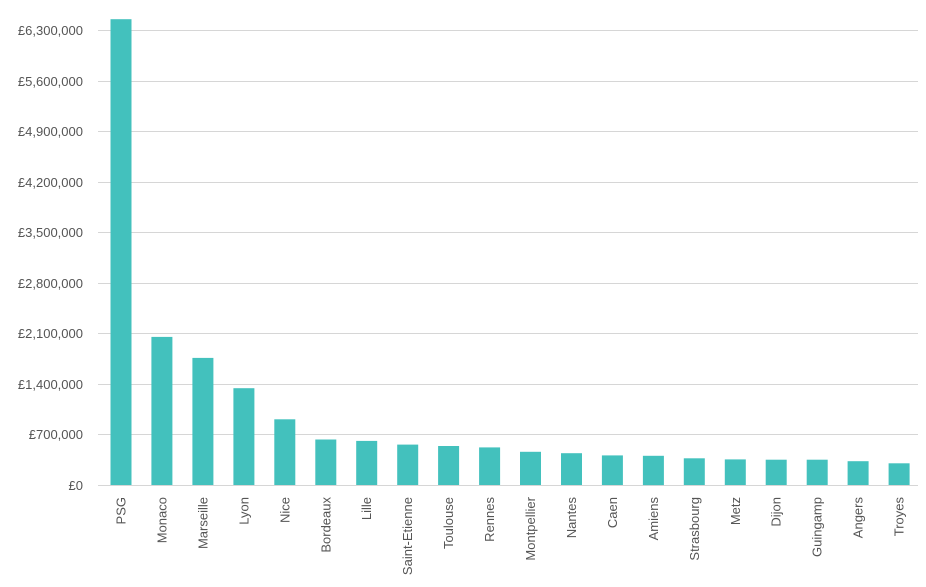 Image resolution: width=926 pixels, height=587 pixels. Describe the element at coordinates (653, 470) in the screenshot. I see `bar-amiens` at that location.